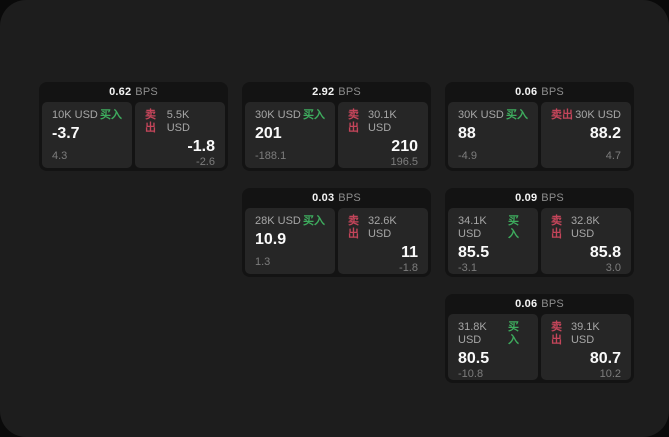 The width and height of the screenshot is (669, 437). What do you see at coordinates (178, 121) in the screenshot?
I see `notional-label: 5.5K USD` at bounding box center [178, 121].